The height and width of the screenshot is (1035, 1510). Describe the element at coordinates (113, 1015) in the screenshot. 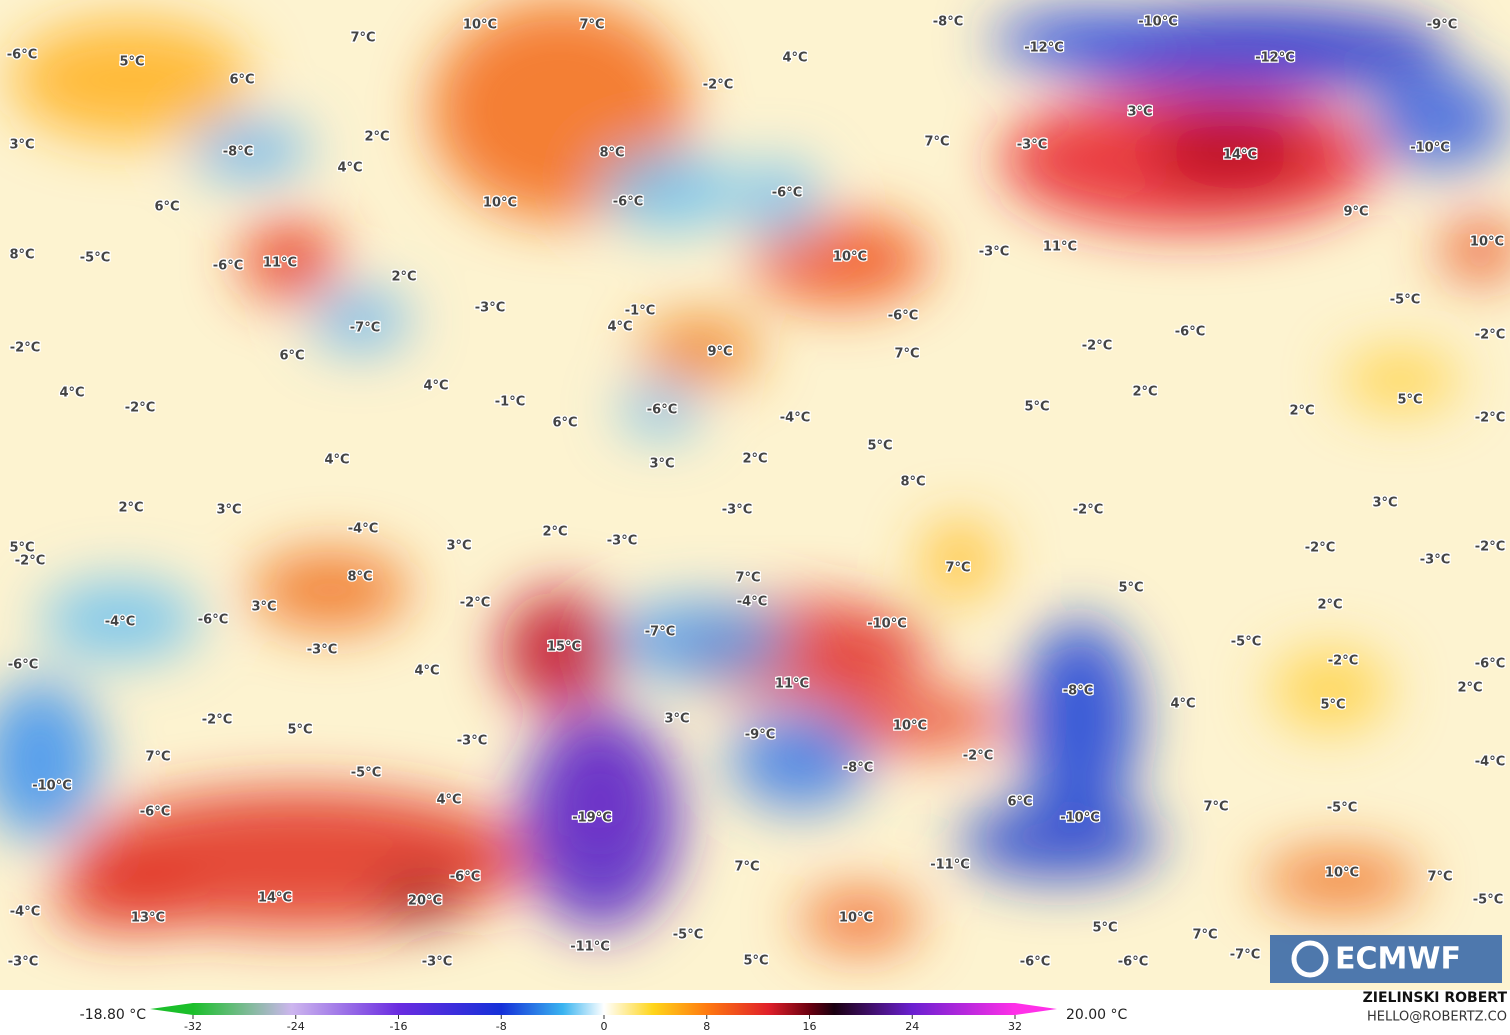

I see `legend-min: -18.80 °C` at that location.